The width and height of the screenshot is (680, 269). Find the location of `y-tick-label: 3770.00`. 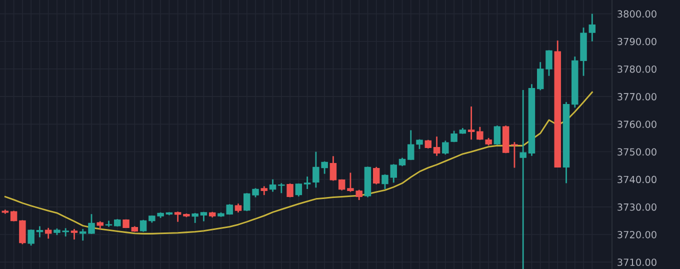

y-tick-label: 3770.00 is located at coordinates (637, 96).